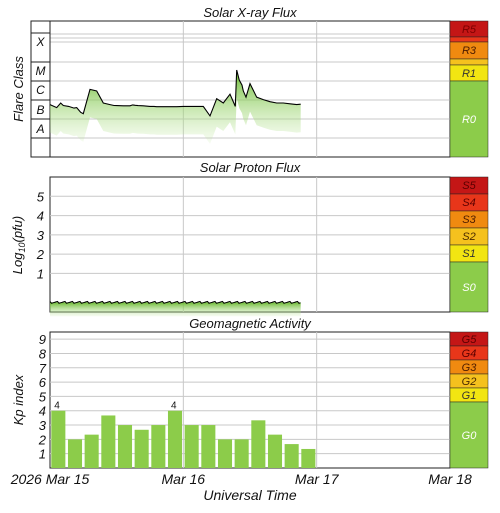 The image size is (500, 513). I want to click on scale-g5-label: G5, so click(470, 340).